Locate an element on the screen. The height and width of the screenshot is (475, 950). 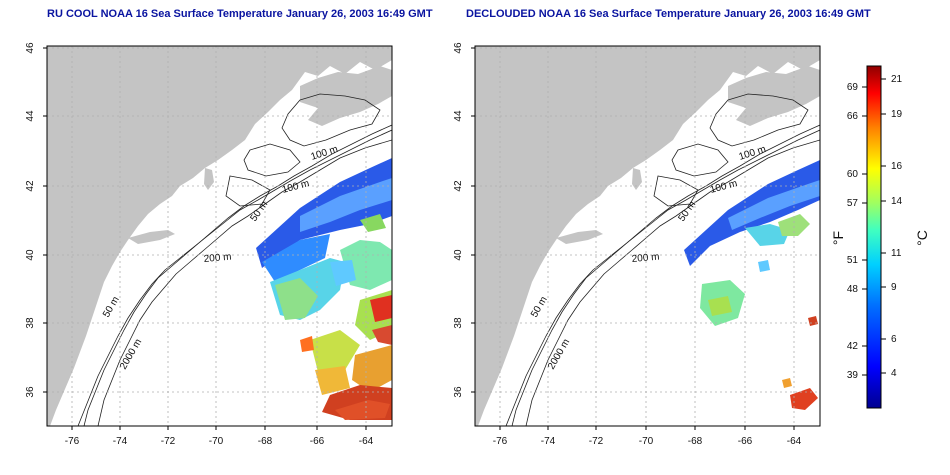
celsius-tick: 11 is located at coordinates (896, 253).